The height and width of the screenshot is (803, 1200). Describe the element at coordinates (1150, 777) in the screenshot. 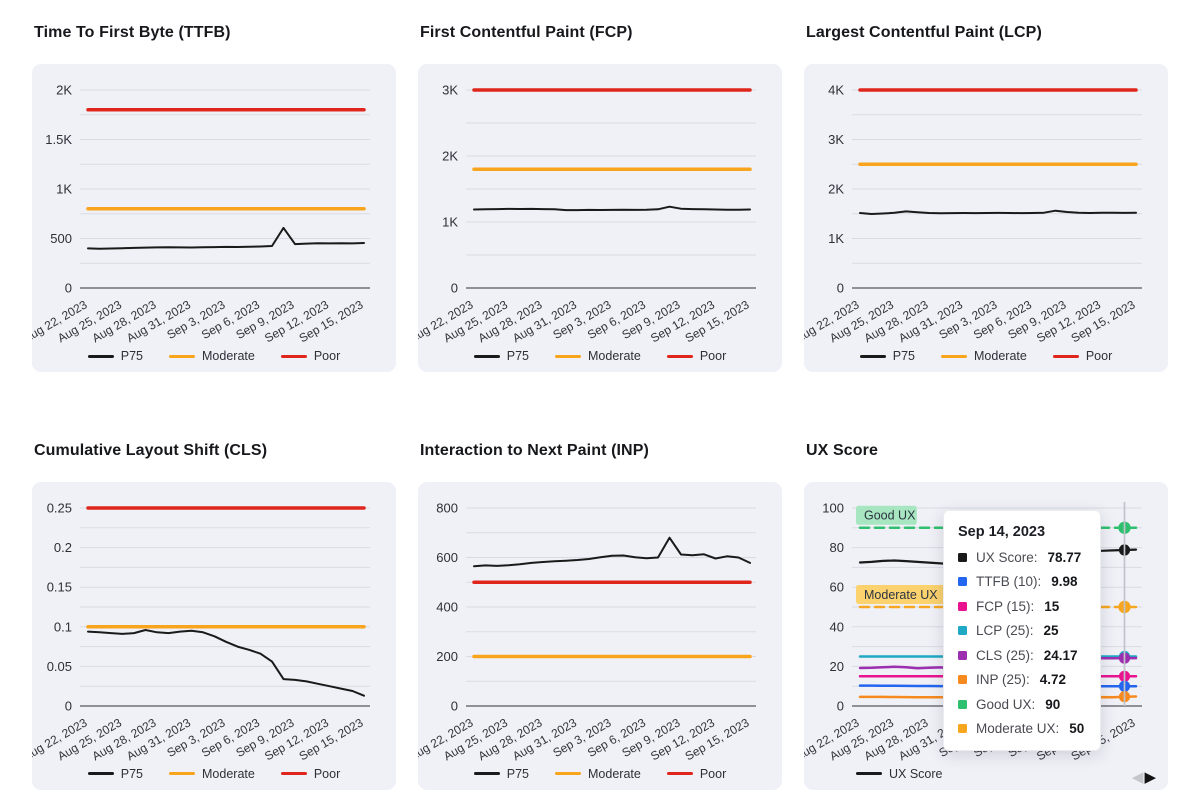

I see `next-arrow-icon: ▶` at that location.